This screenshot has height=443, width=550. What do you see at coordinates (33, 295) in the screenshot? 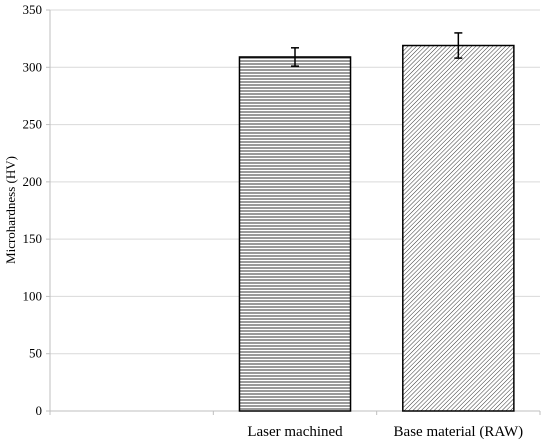
I see `y-tick-label: 100` at bounding box center [33, 295].